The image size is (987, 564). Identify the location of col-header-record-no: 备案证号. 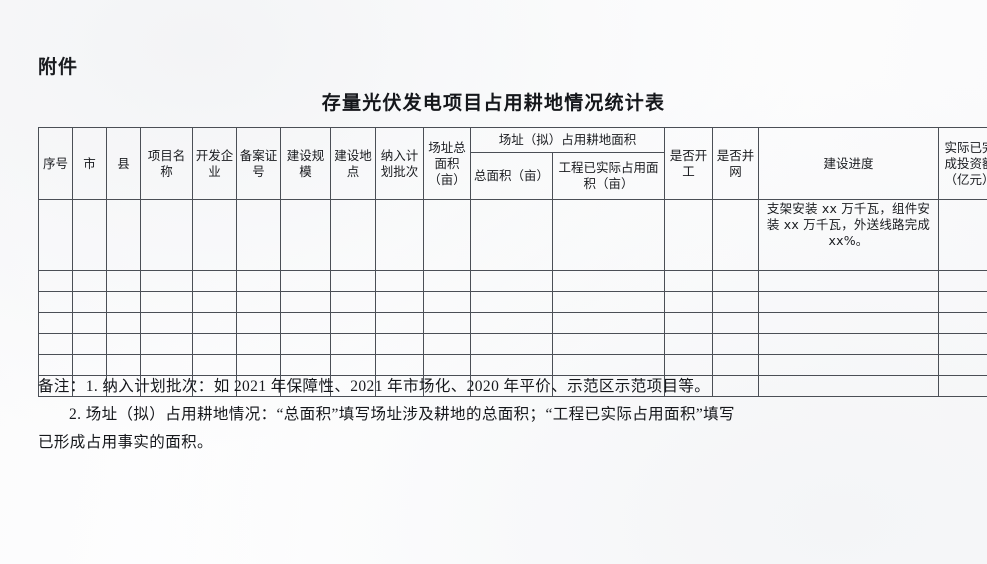
(258, 163).